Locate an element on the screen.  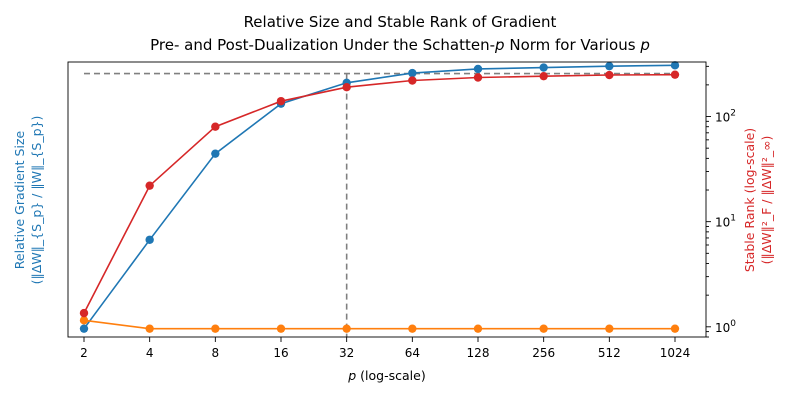
y-axis-left-label-line1: Relative Gradient Size is located at coordinates (19, 199).